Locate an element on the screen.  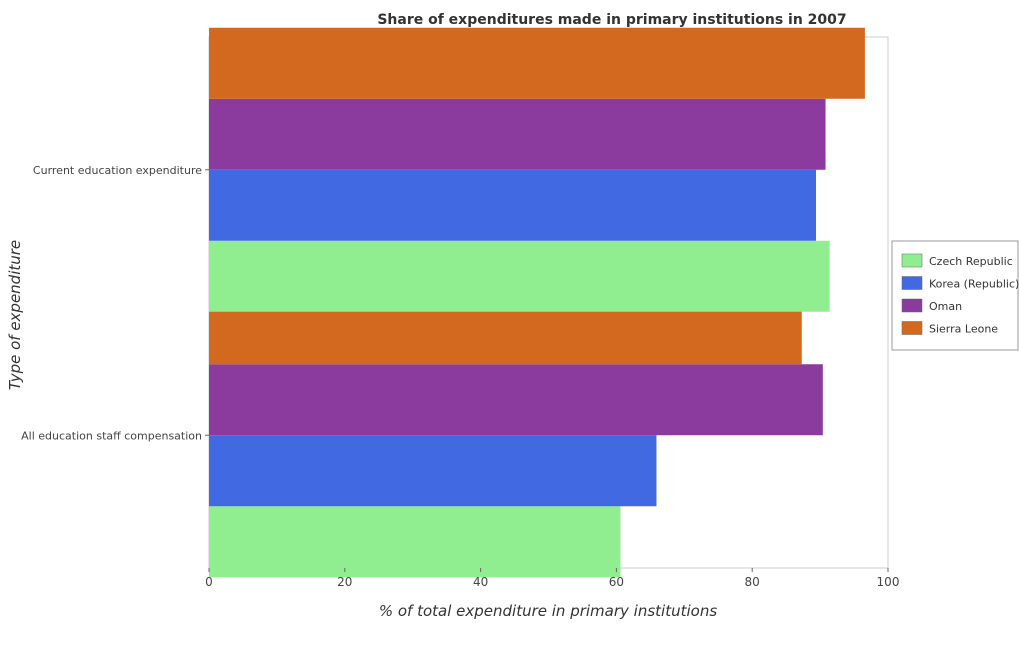
x-tick-label: 20 is located at coordinates (344, 582).